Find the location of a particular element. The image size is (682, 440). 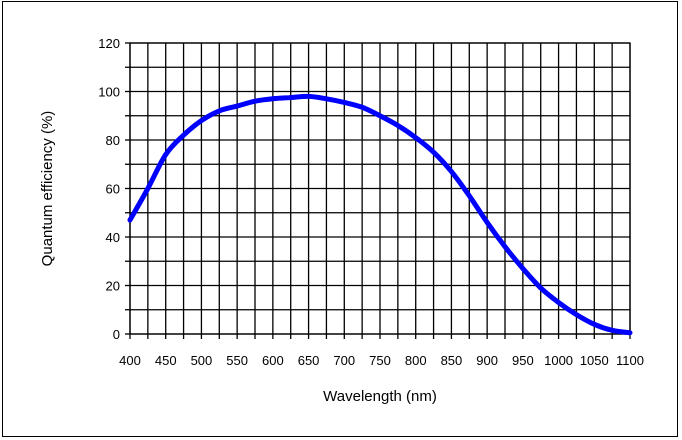

y-tick-label: 120 is located at coordinates (109, 43).